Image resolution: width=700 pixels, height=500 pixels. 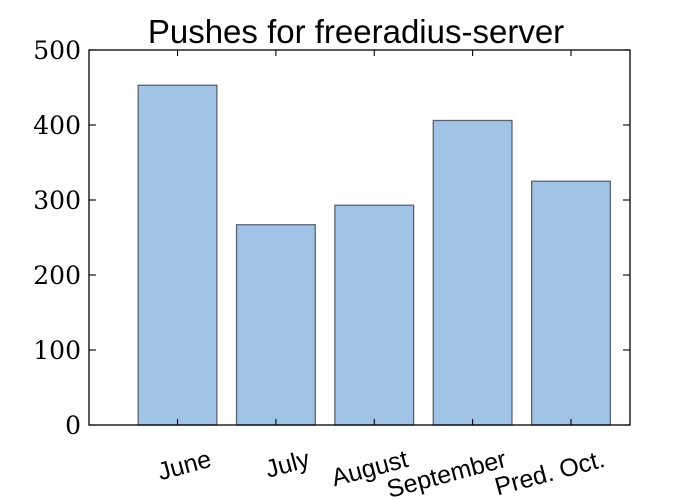 What do you see at coordinates (550, 472) in the screenshot?
I see `x-tick-label: Pred. Oct.` at bounding box center [550, 472].